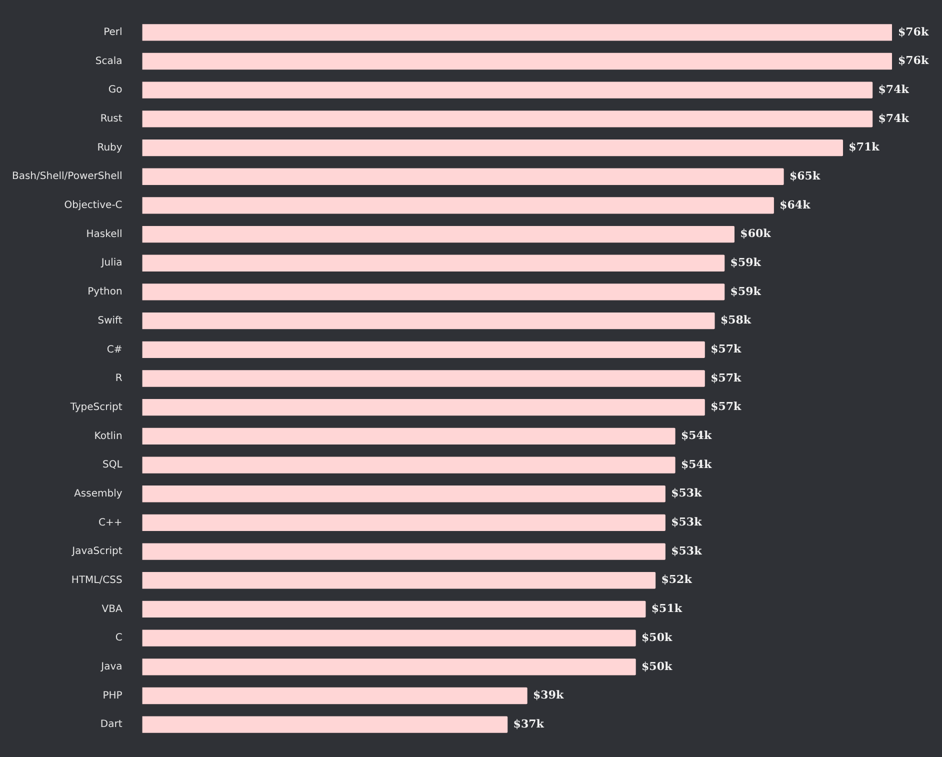  Describe the element at coordinates (110, 522) in the screenshot. I see `y-tick-label: C++` at that location.